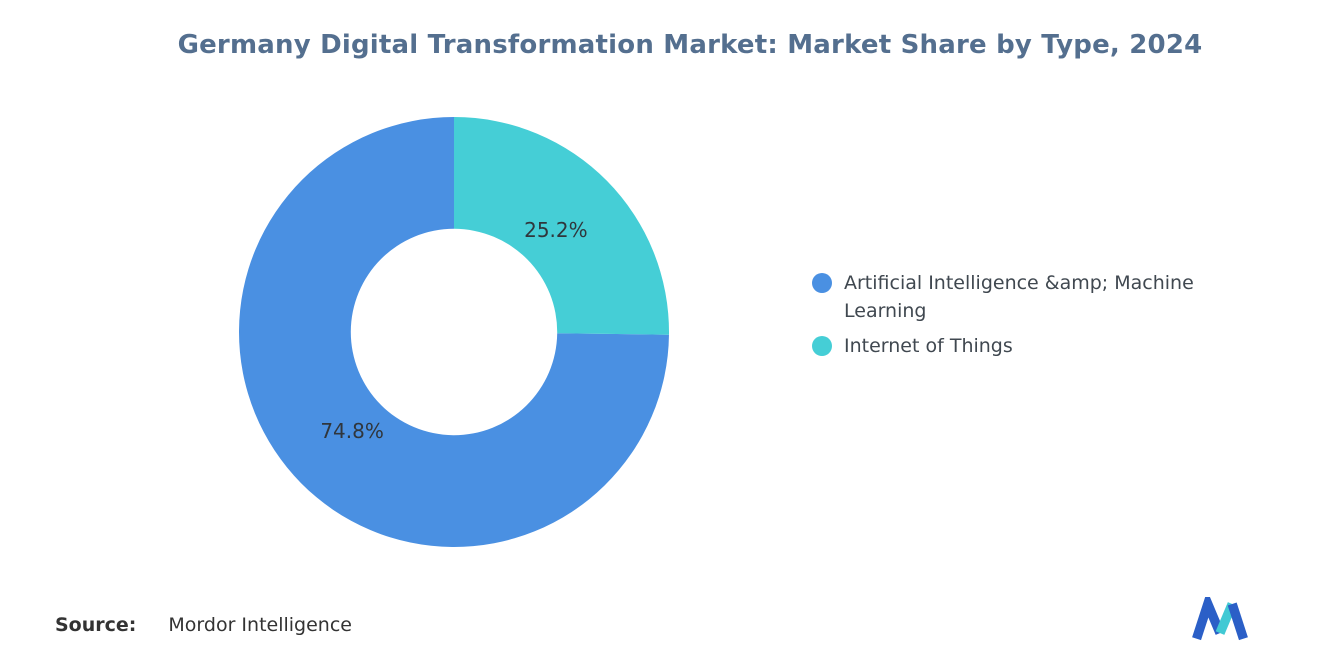 This screenshot has width=1320, height=665. I want to click on source-line: Source: Mordor Intelligence, so click(203, 625).